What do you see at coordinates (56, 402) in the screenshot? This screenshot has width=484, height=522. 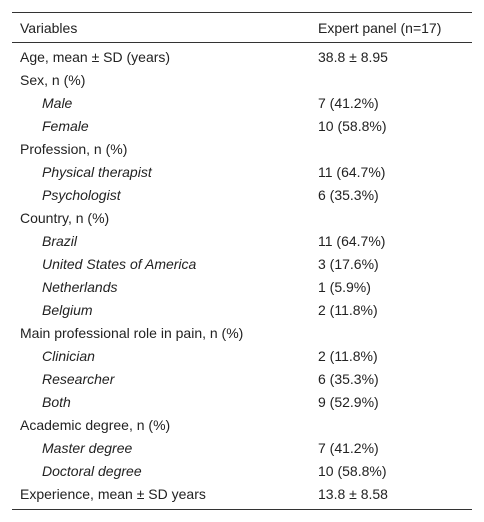 I see `sub-label: Both` at bounding box center [56, 402].